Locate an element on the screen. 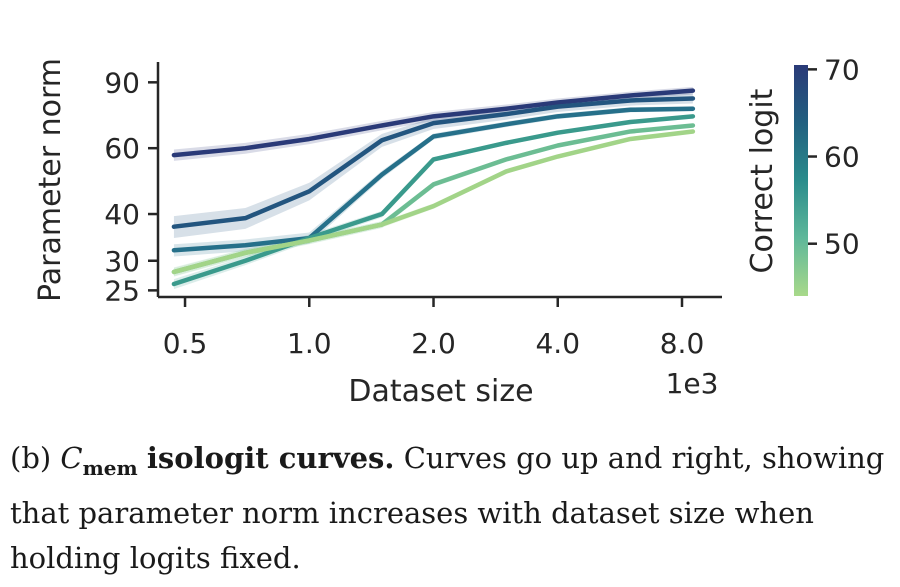 The image size is (900, 587). x-tick-label: 4.0 is located at coordinates (557, 343).